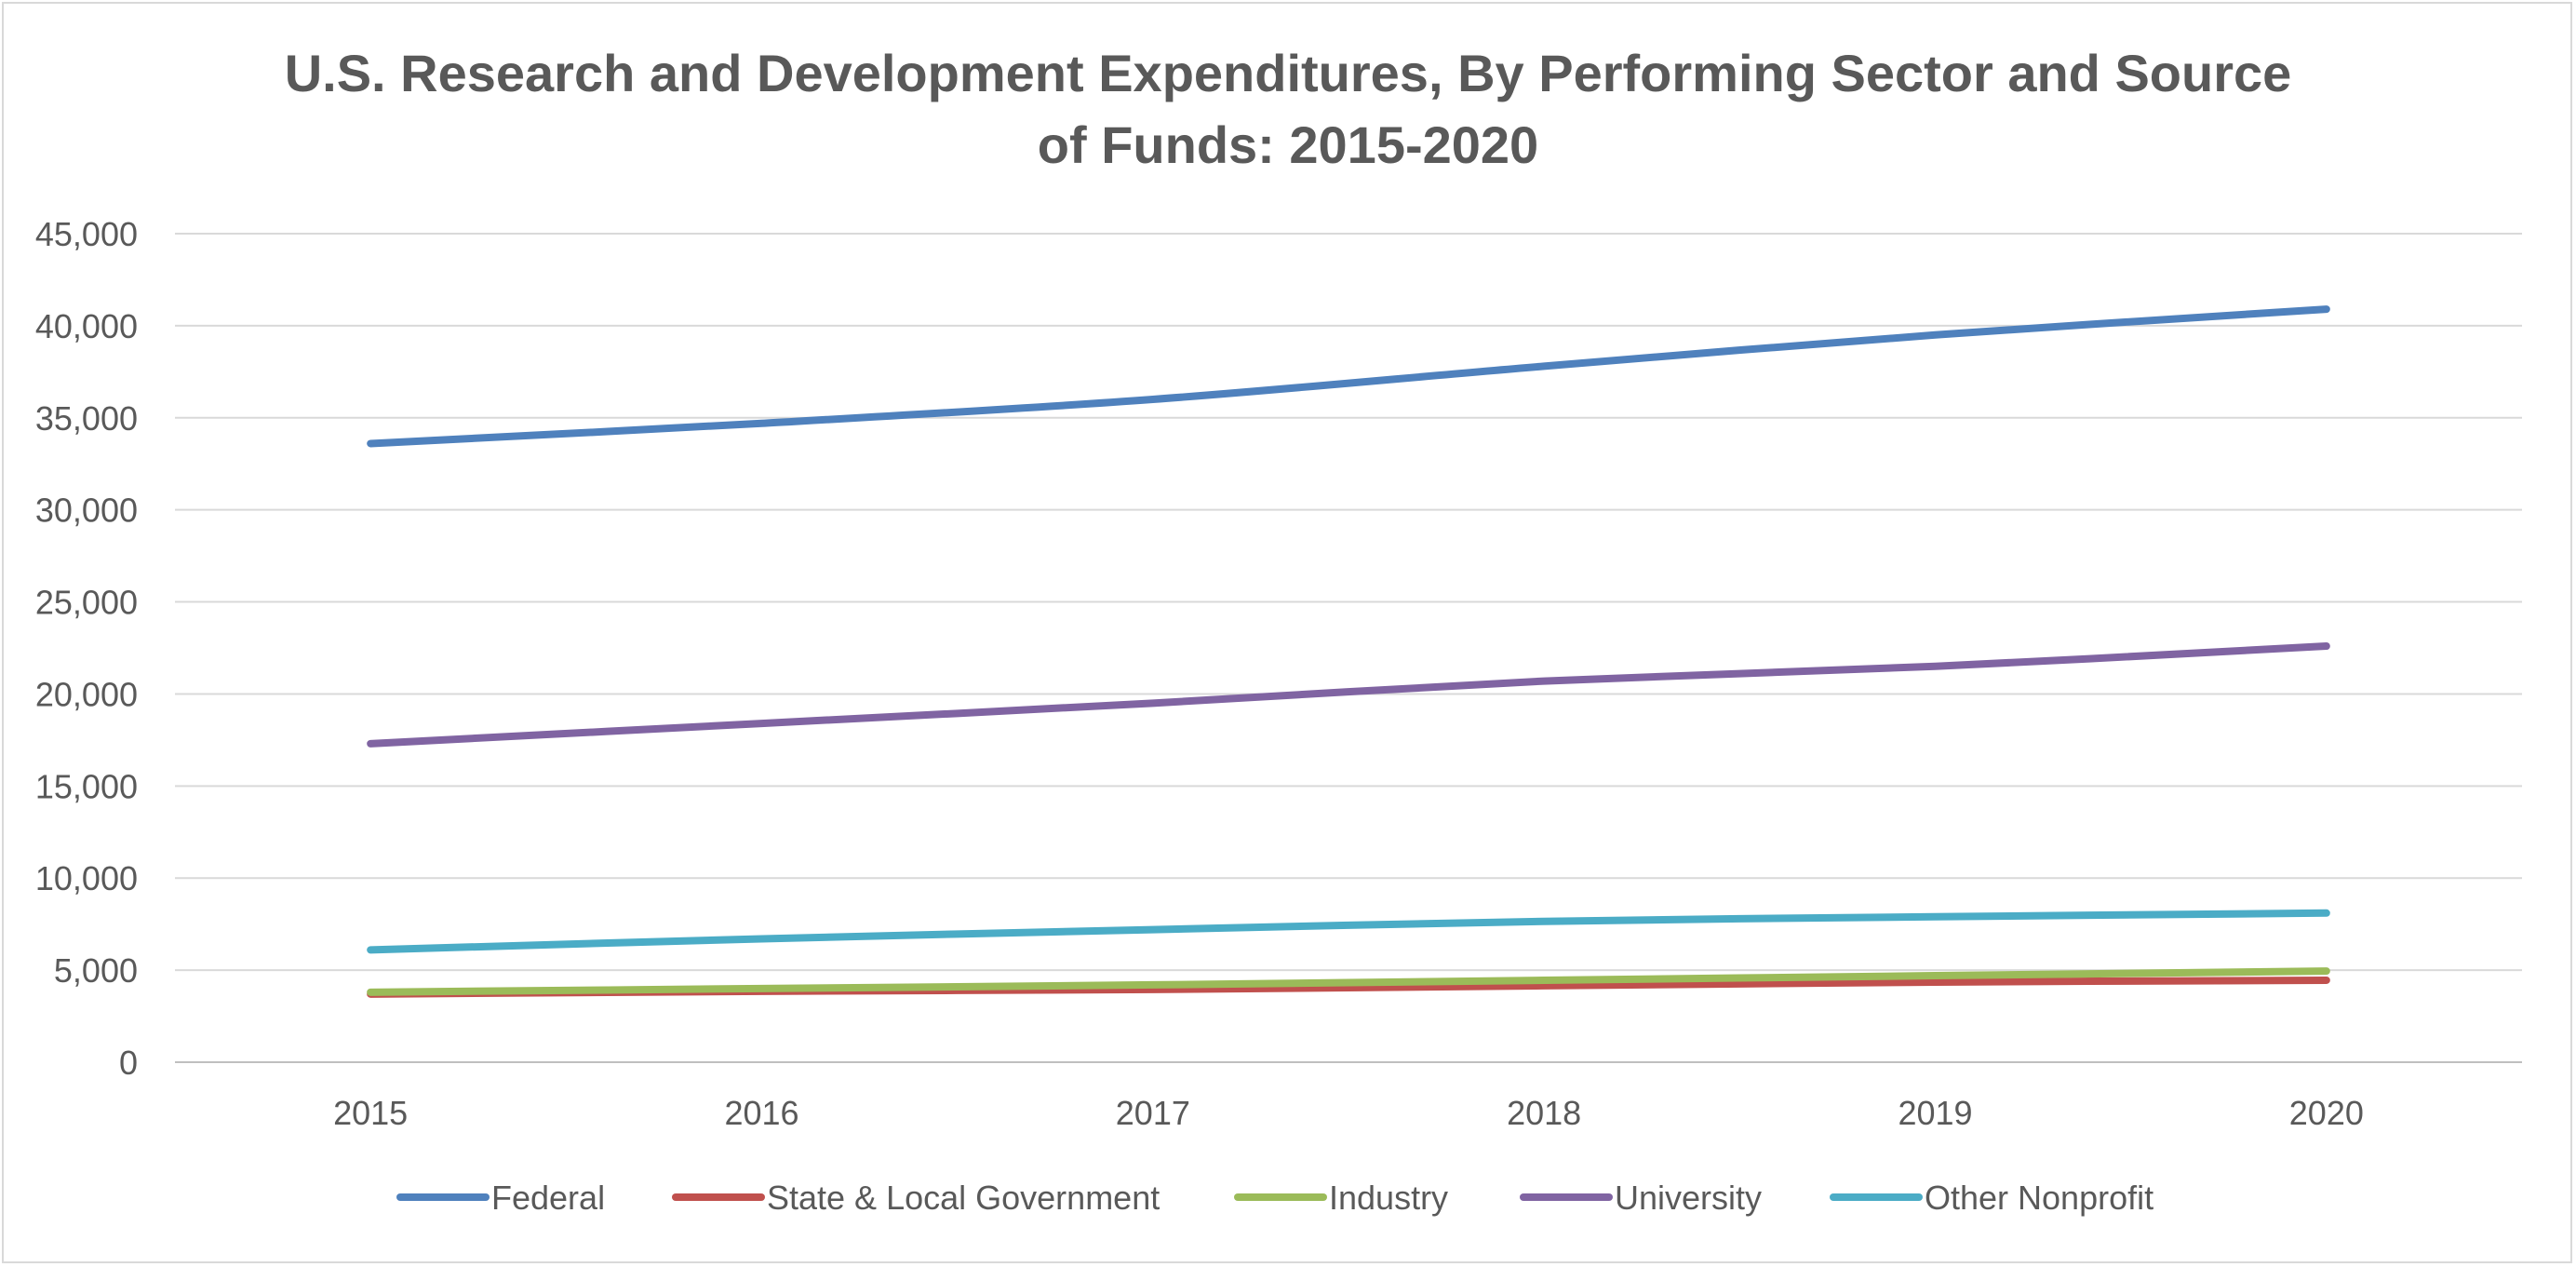 The width and height of the screenshot is (2576, 1267). Describe the element at coordinates (86, 694) in the screenshot. I see `y-tick-label: 20,000` at that location.